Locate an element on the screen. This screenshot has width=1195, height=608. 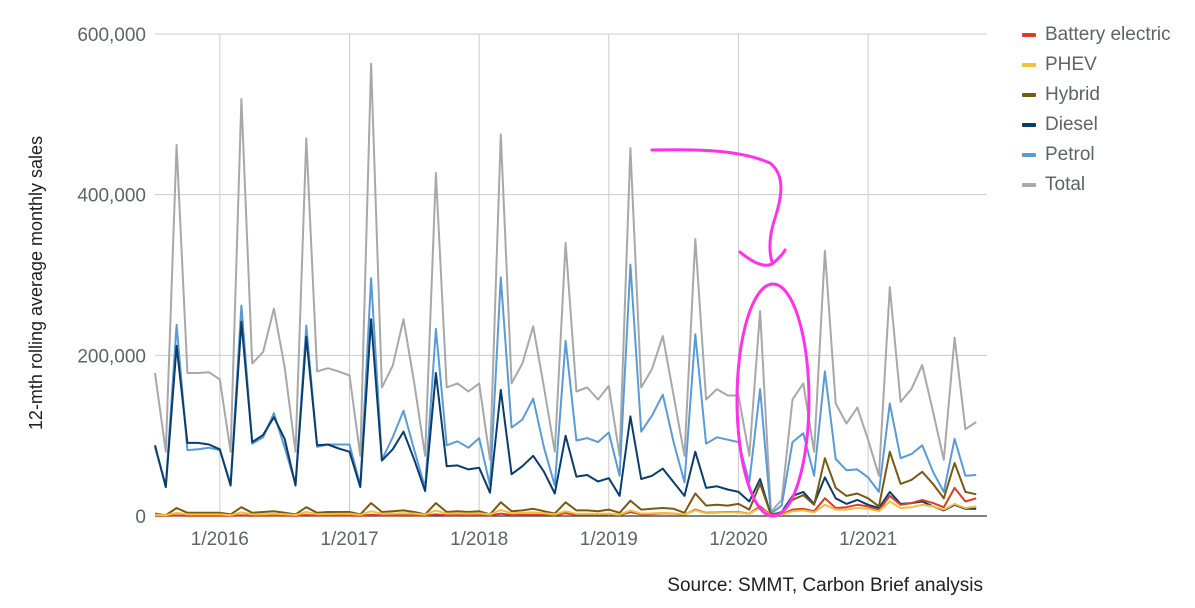
y-axis-label: 12-mth rolling average monthly sales is located at coordinates (36, 283).